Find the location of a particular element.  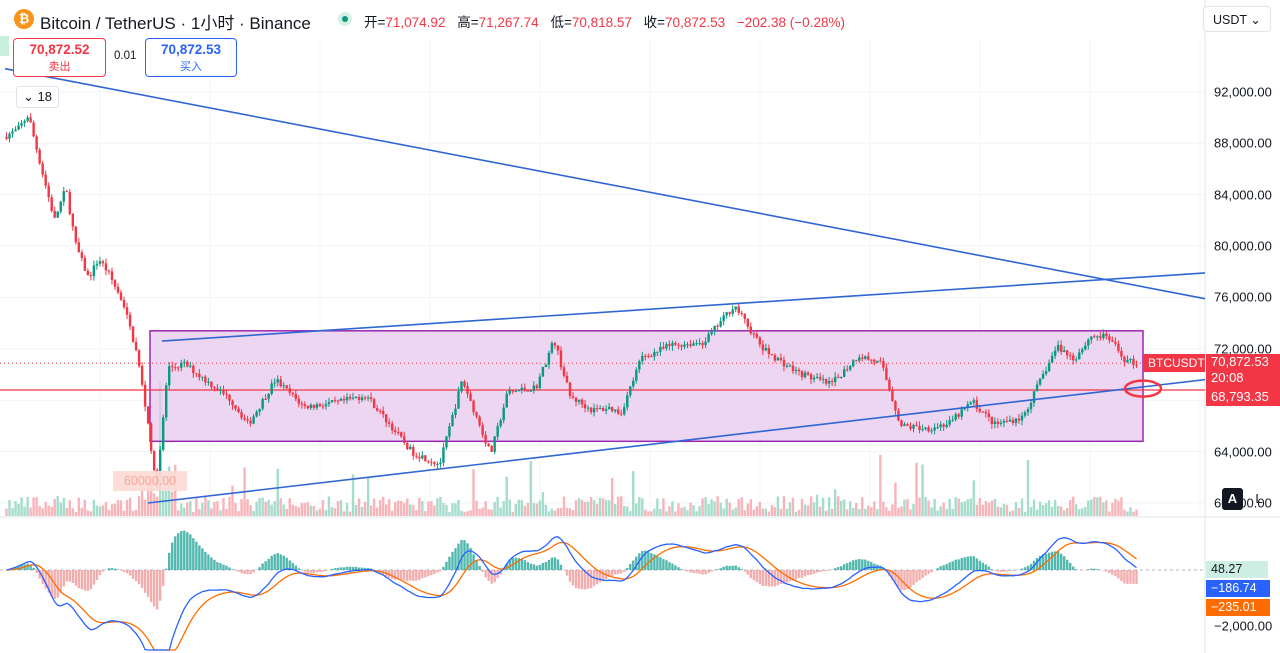

spread-value: 0.01 is located at coordinates (125, 56).